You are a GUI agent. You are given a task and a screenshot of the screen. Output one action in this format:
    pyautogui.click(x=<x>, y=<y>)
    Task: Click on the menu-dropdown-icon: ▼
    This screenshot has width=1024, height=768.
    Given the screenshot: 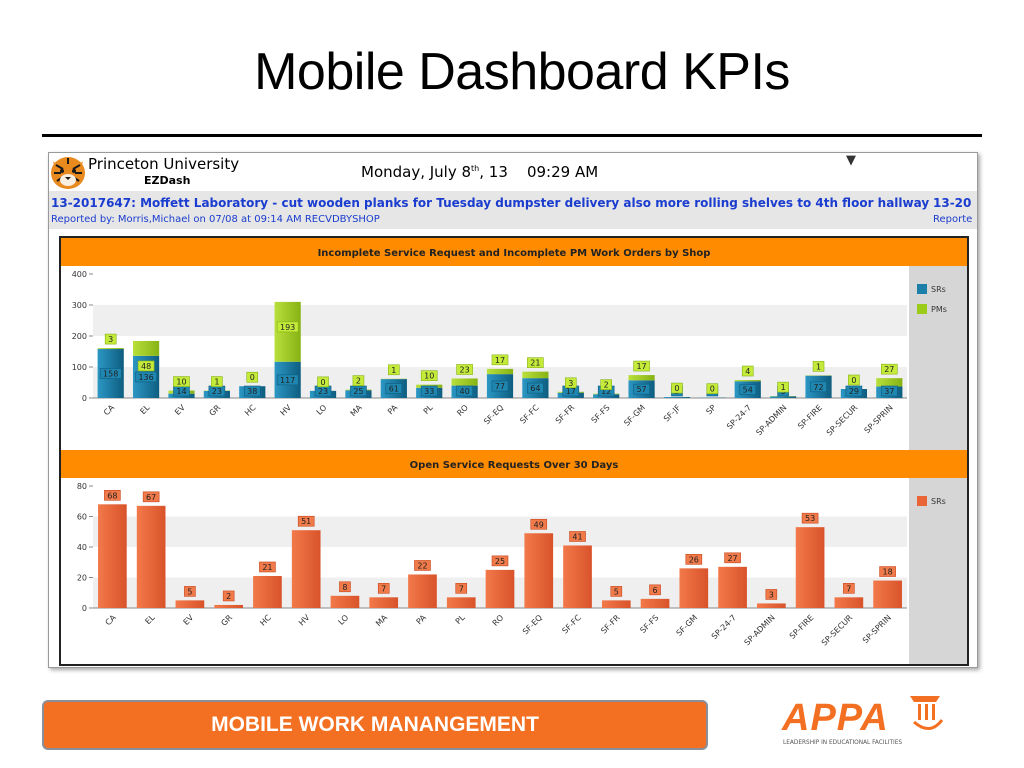 What is the action you would take?
    pyautogui.click(x=851, y=160)
    